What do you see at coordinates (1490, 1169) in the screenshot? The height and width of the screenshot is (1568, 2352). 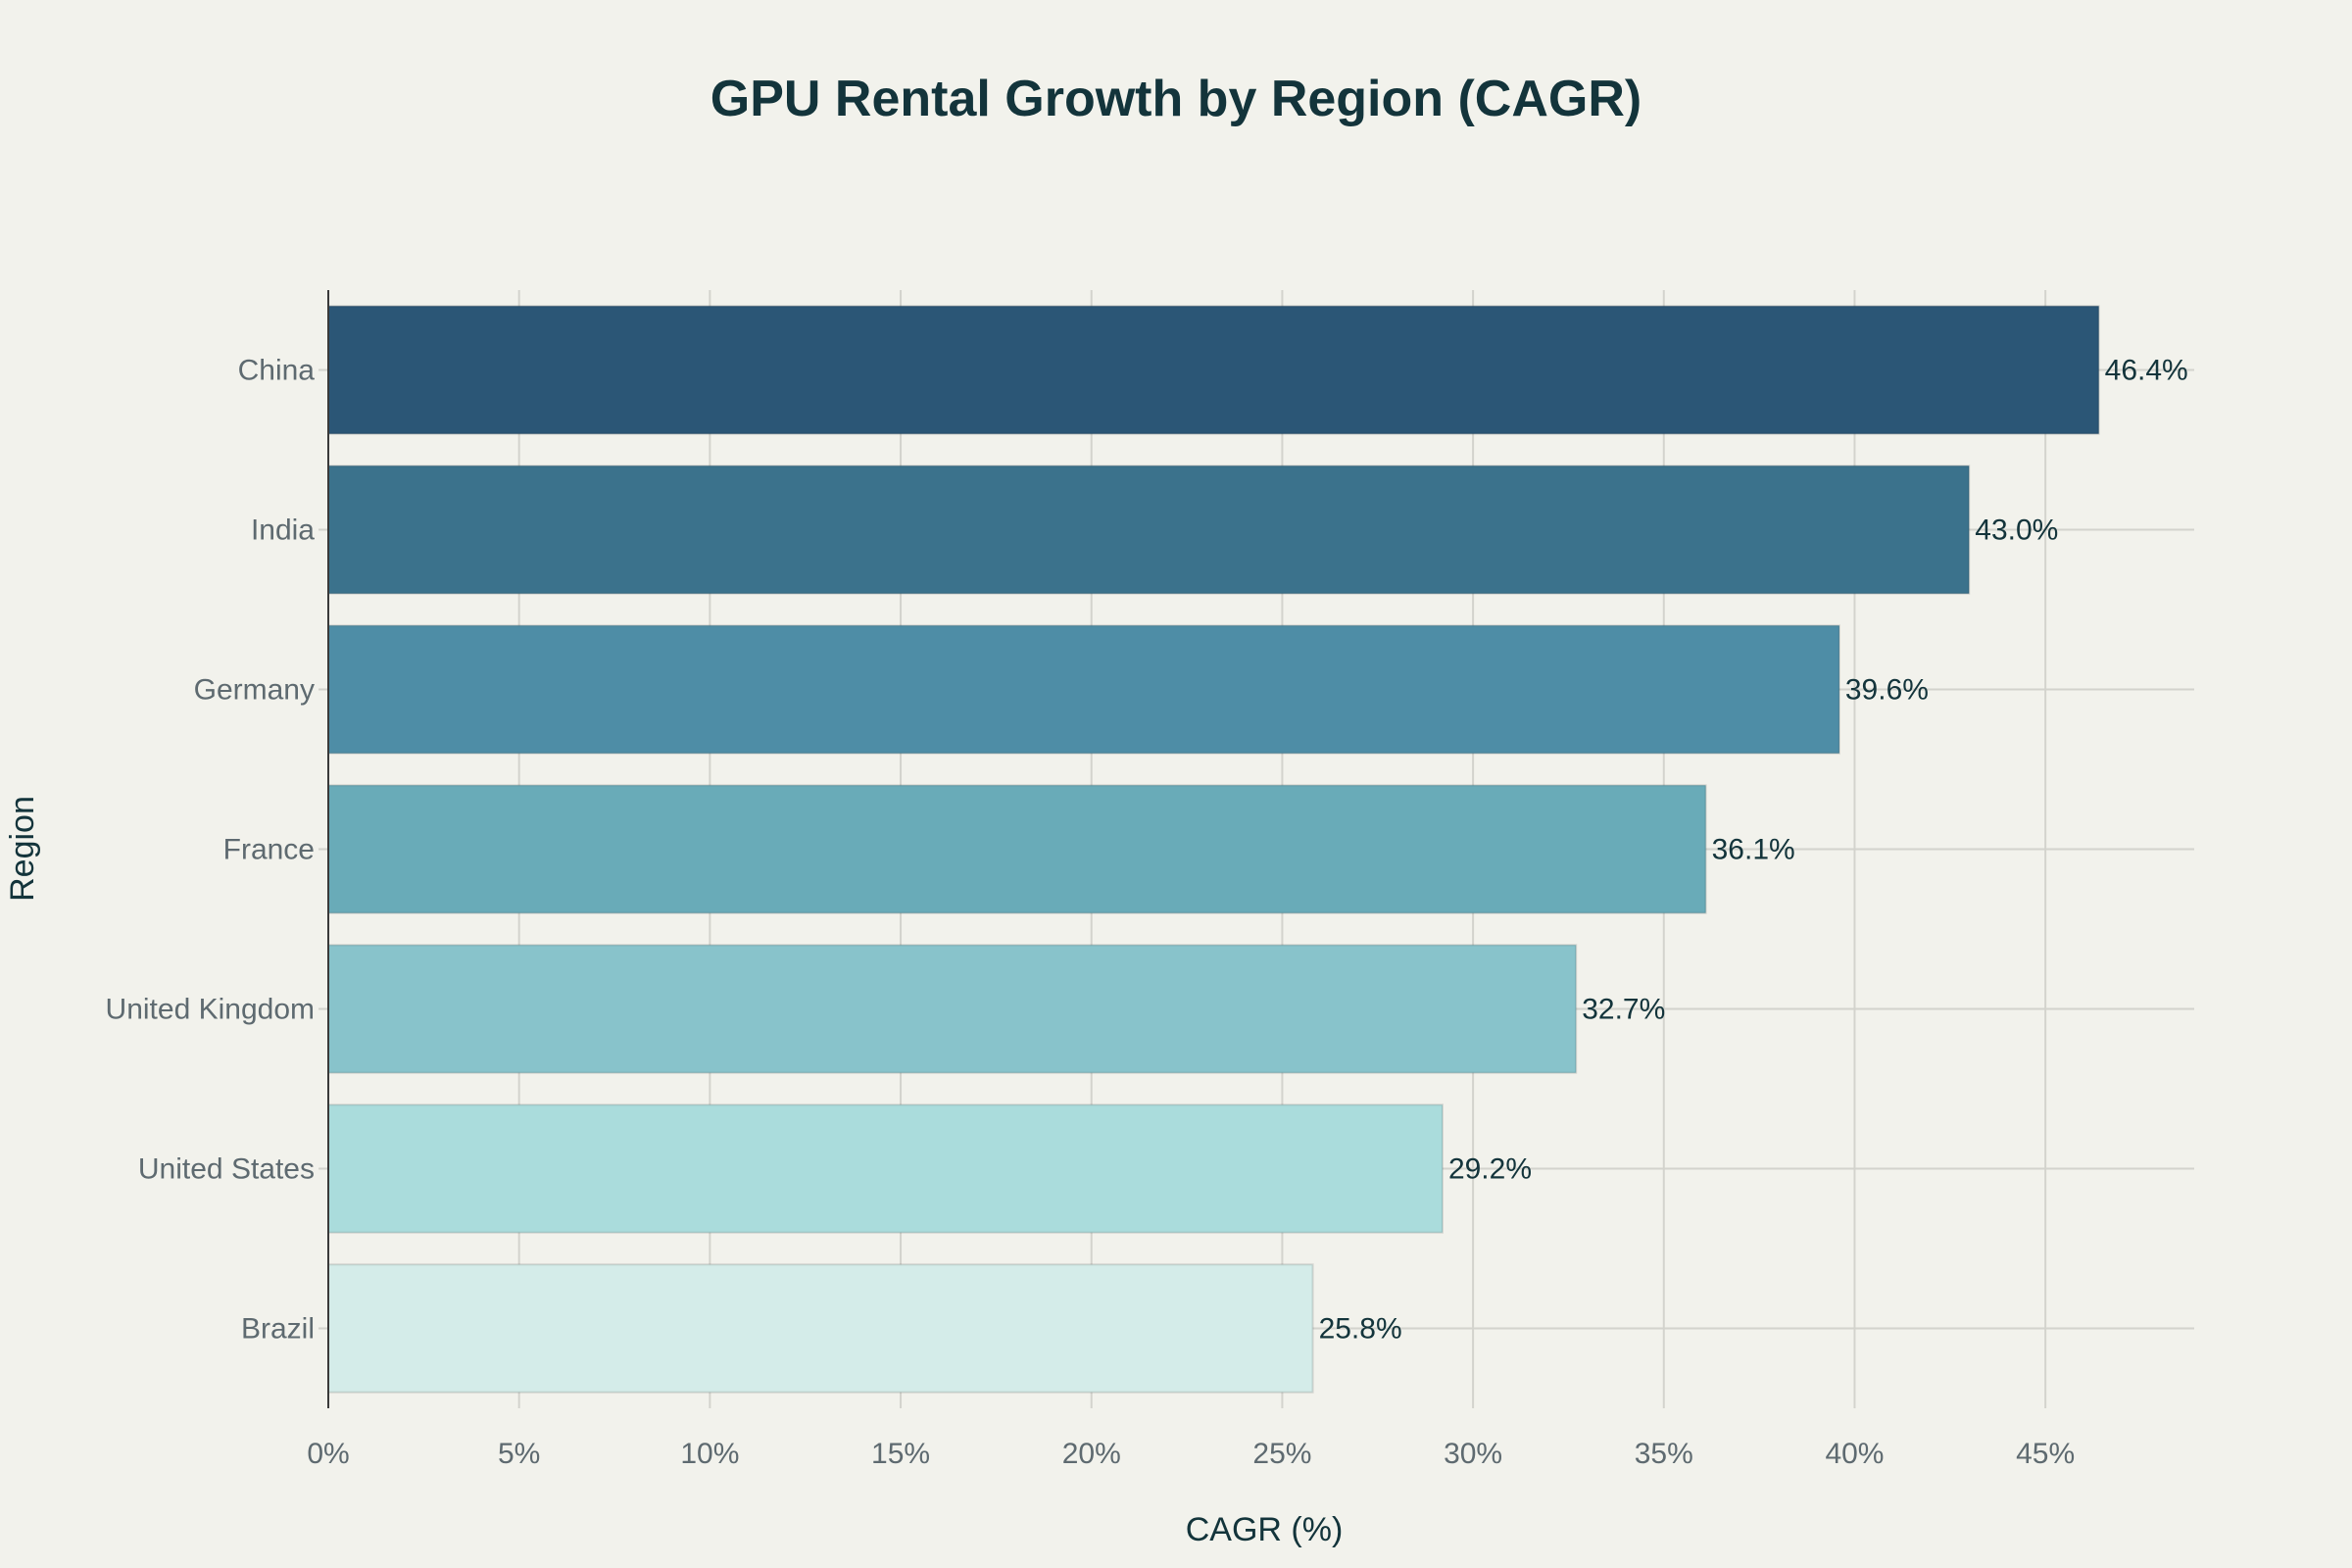 I see `data-label: 29.2%` at bounding box center [1490, 1169].